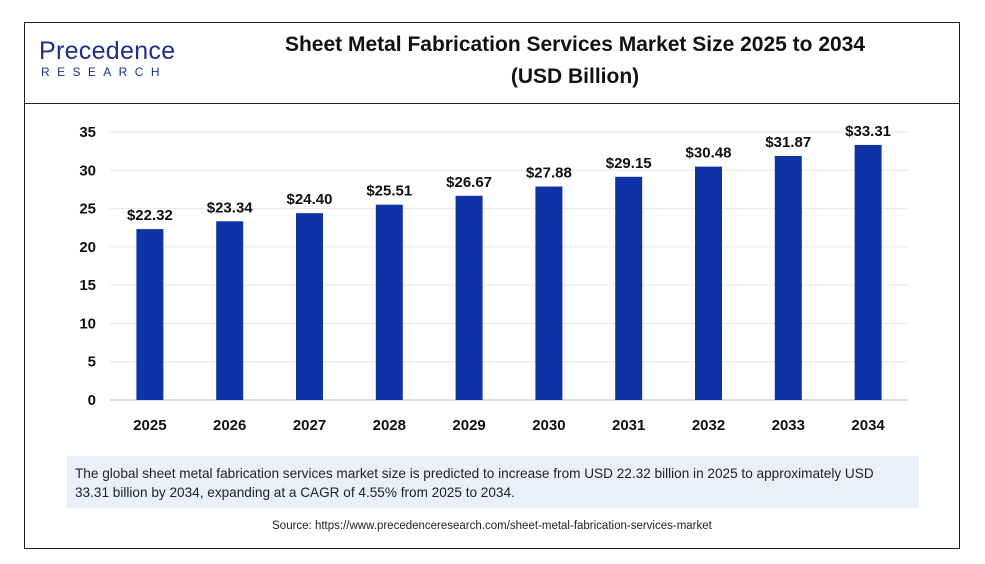 This screenshot has height=564, width=985. Describe the element at coordinates (389, 425) in the screenshot. I see `x-tick-label: 2028` at that location.